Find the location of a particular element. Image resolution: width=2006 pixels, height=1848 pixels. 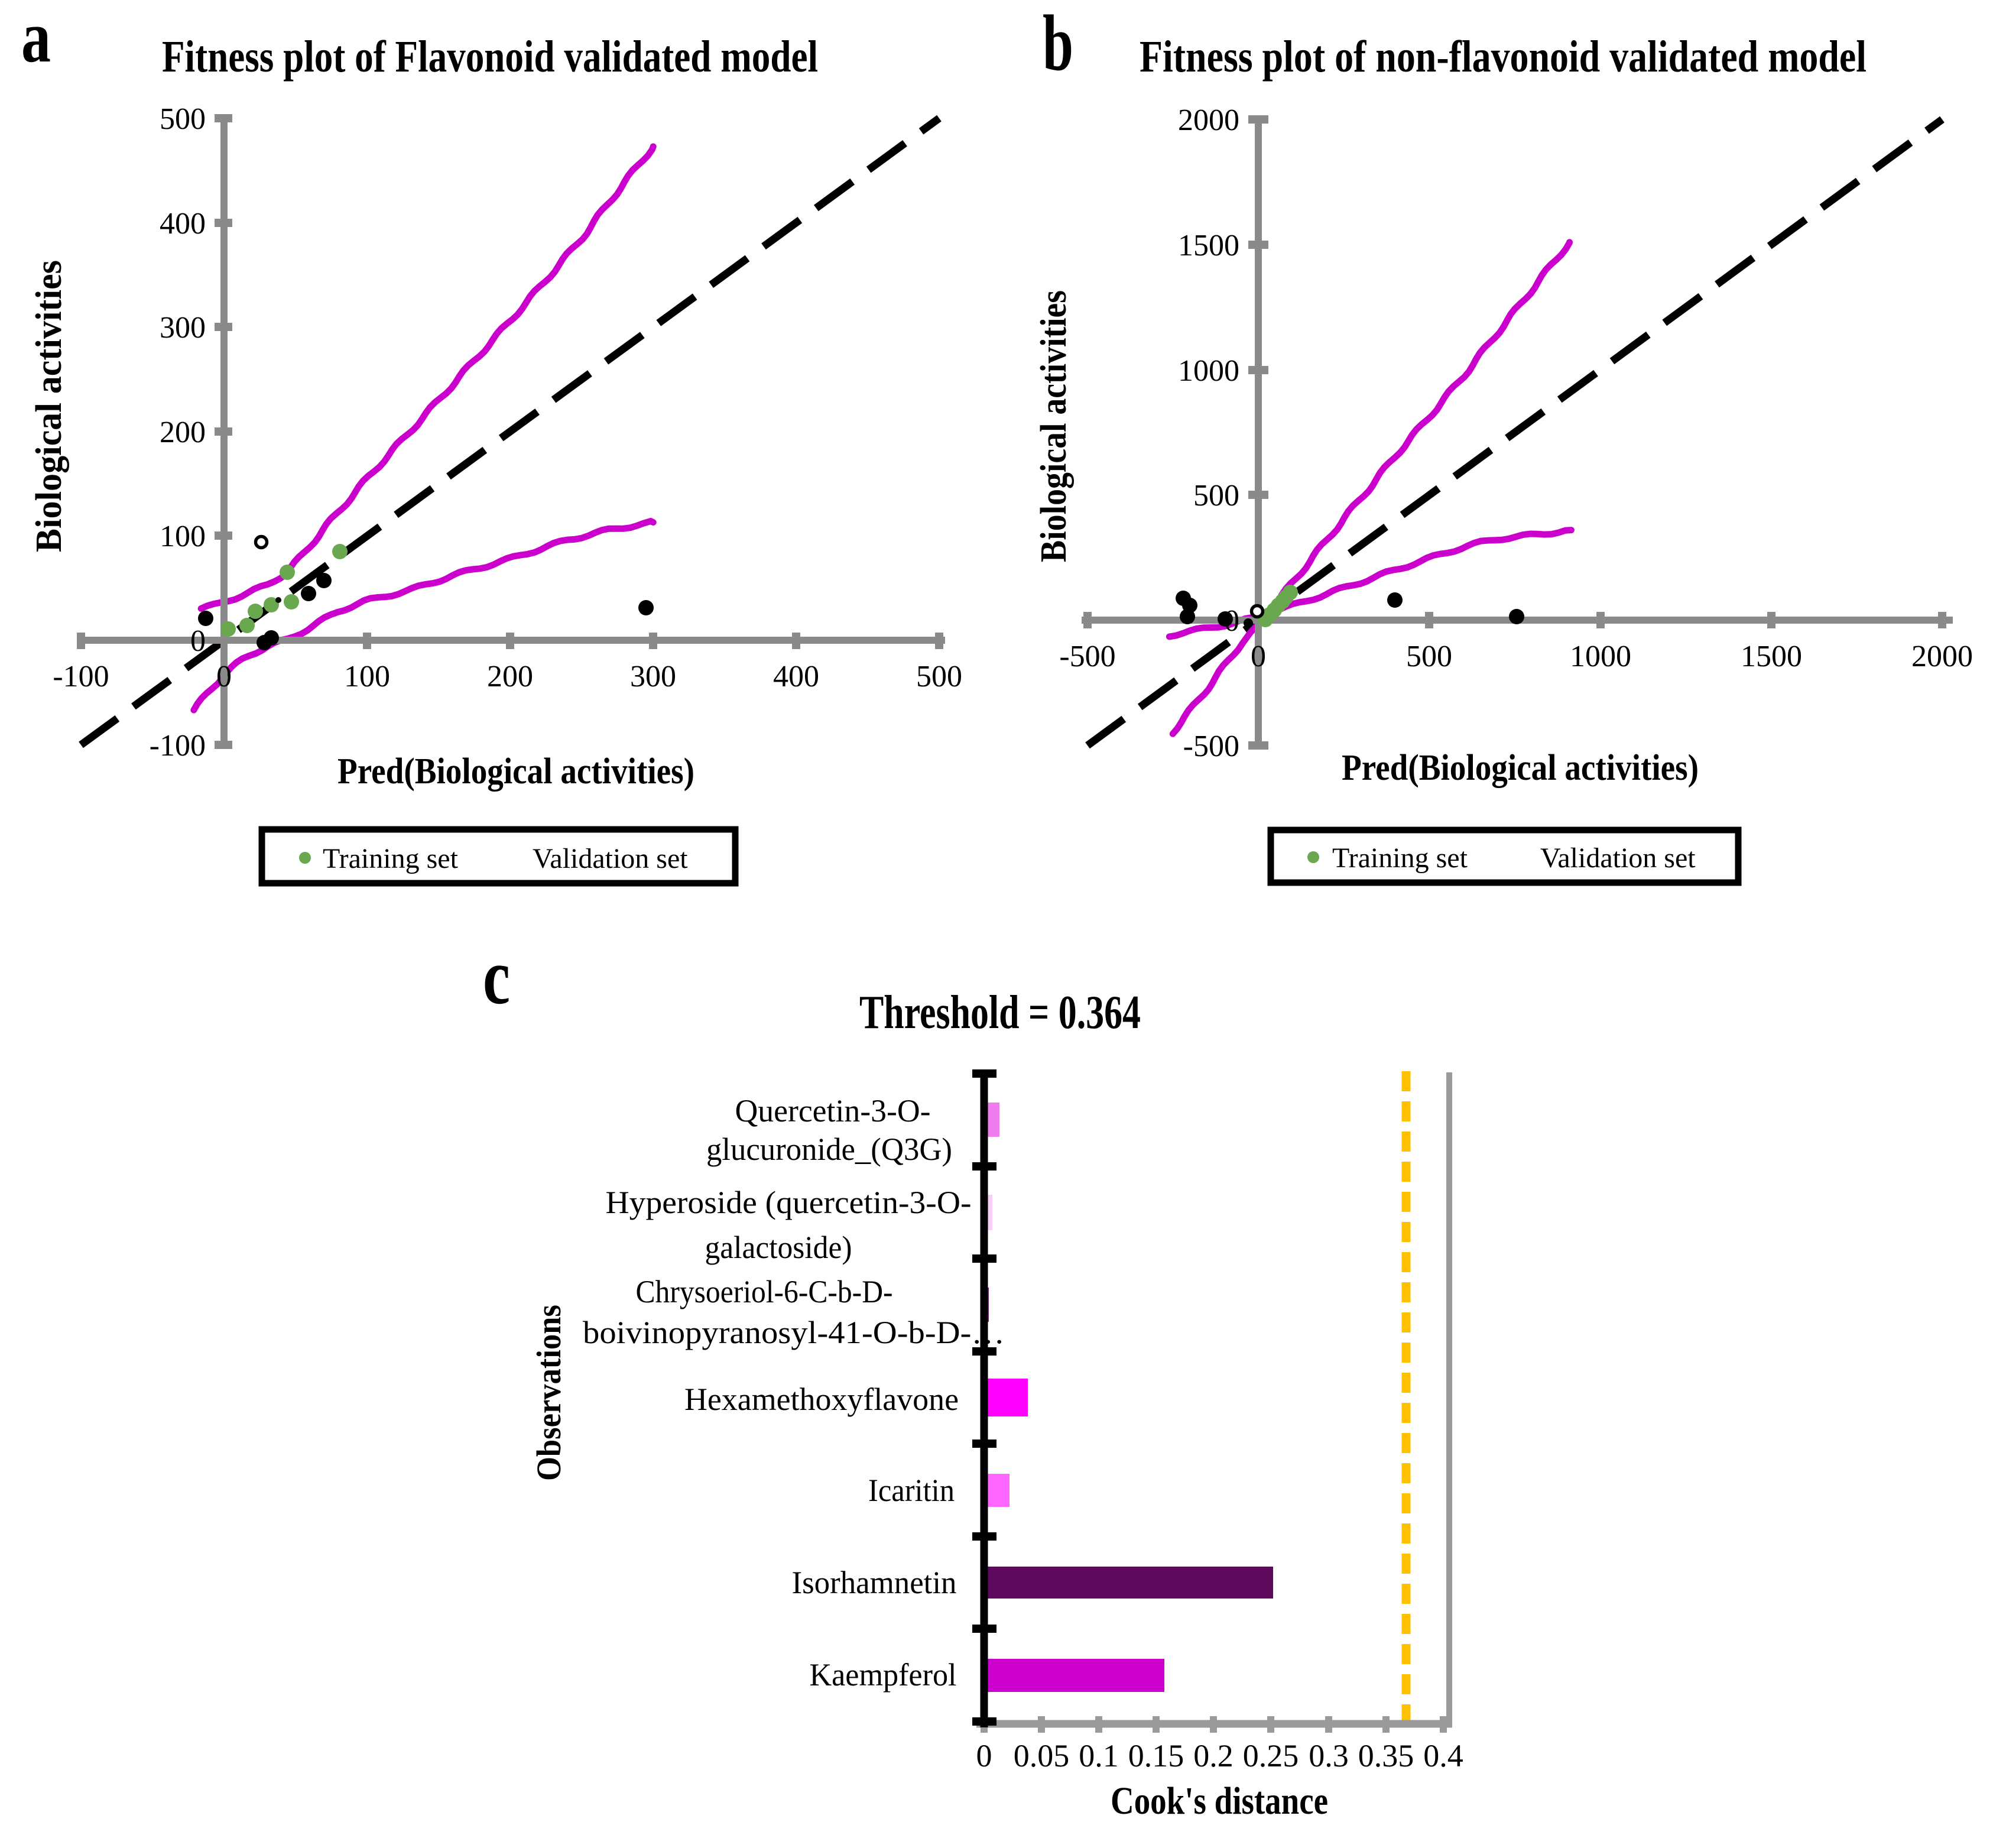

svg-text: 0.15 is located at coordinates (1156, 1756).